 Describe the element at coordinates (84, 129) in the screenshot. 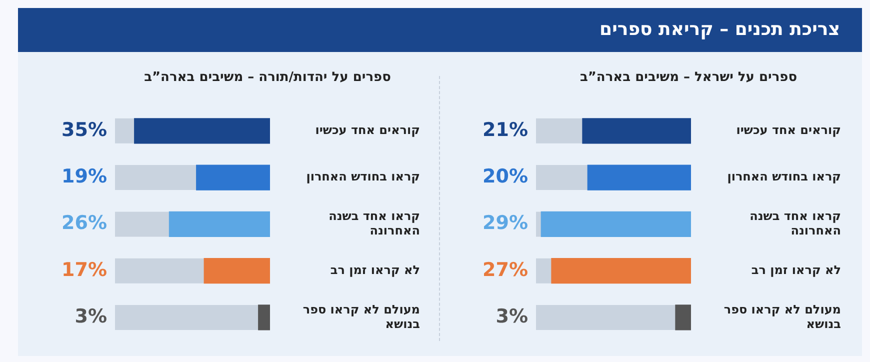

I see `data-label: 35%` at that location.